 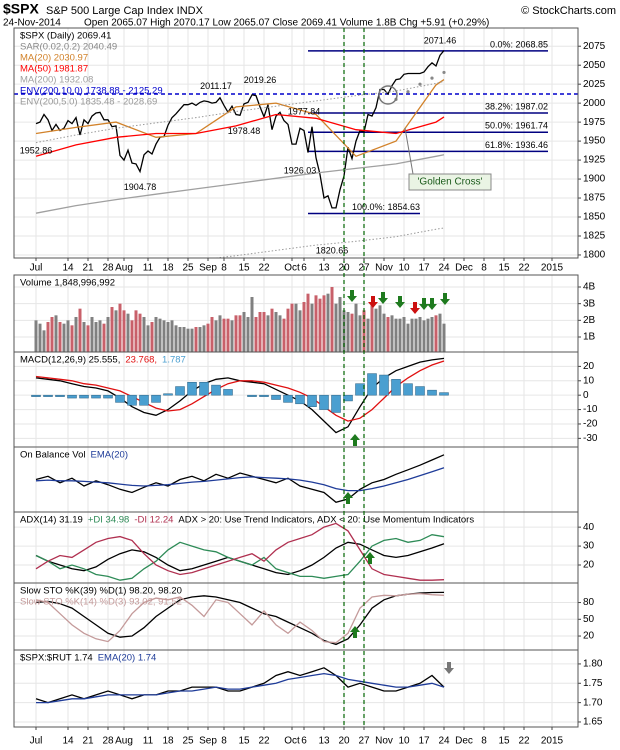 I want to click on legend-entry: EMA(20), so click(x=109, y=455).